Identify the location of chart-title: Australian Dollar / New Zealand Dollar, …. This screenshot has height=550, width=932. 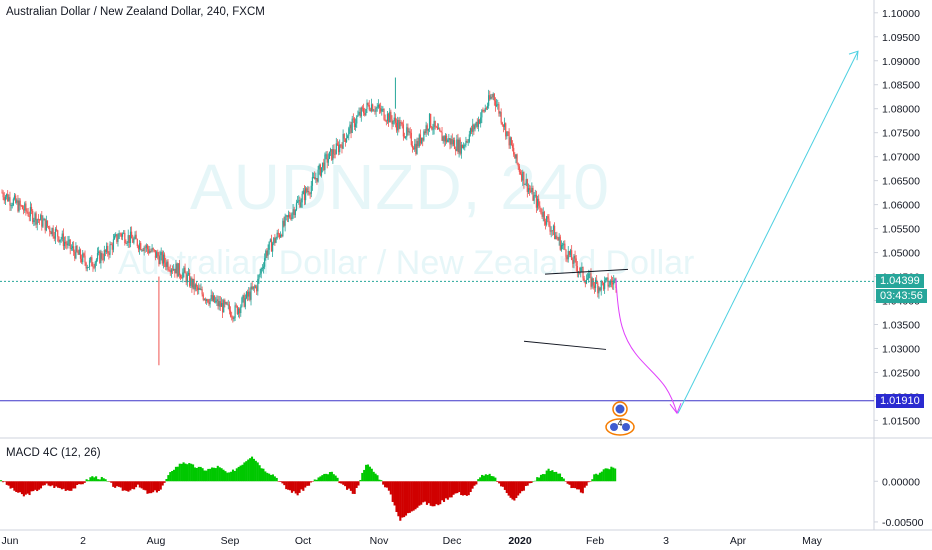
(135, 12).